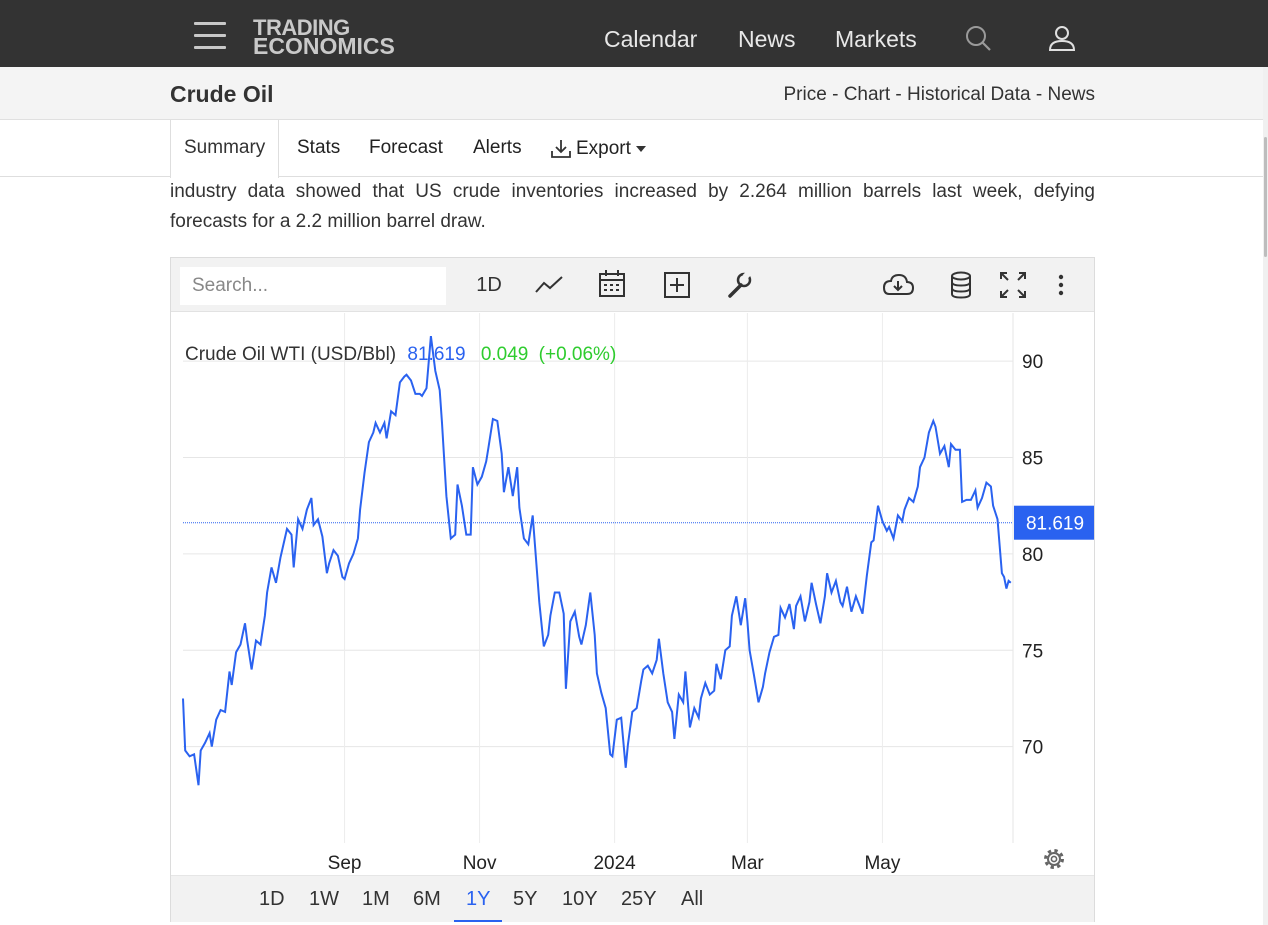 The width and height of the screenshot is (1268, 925). Describe the element at coordinates (677, 285) in the screenshot. I see `add-compare-icon` at that location.